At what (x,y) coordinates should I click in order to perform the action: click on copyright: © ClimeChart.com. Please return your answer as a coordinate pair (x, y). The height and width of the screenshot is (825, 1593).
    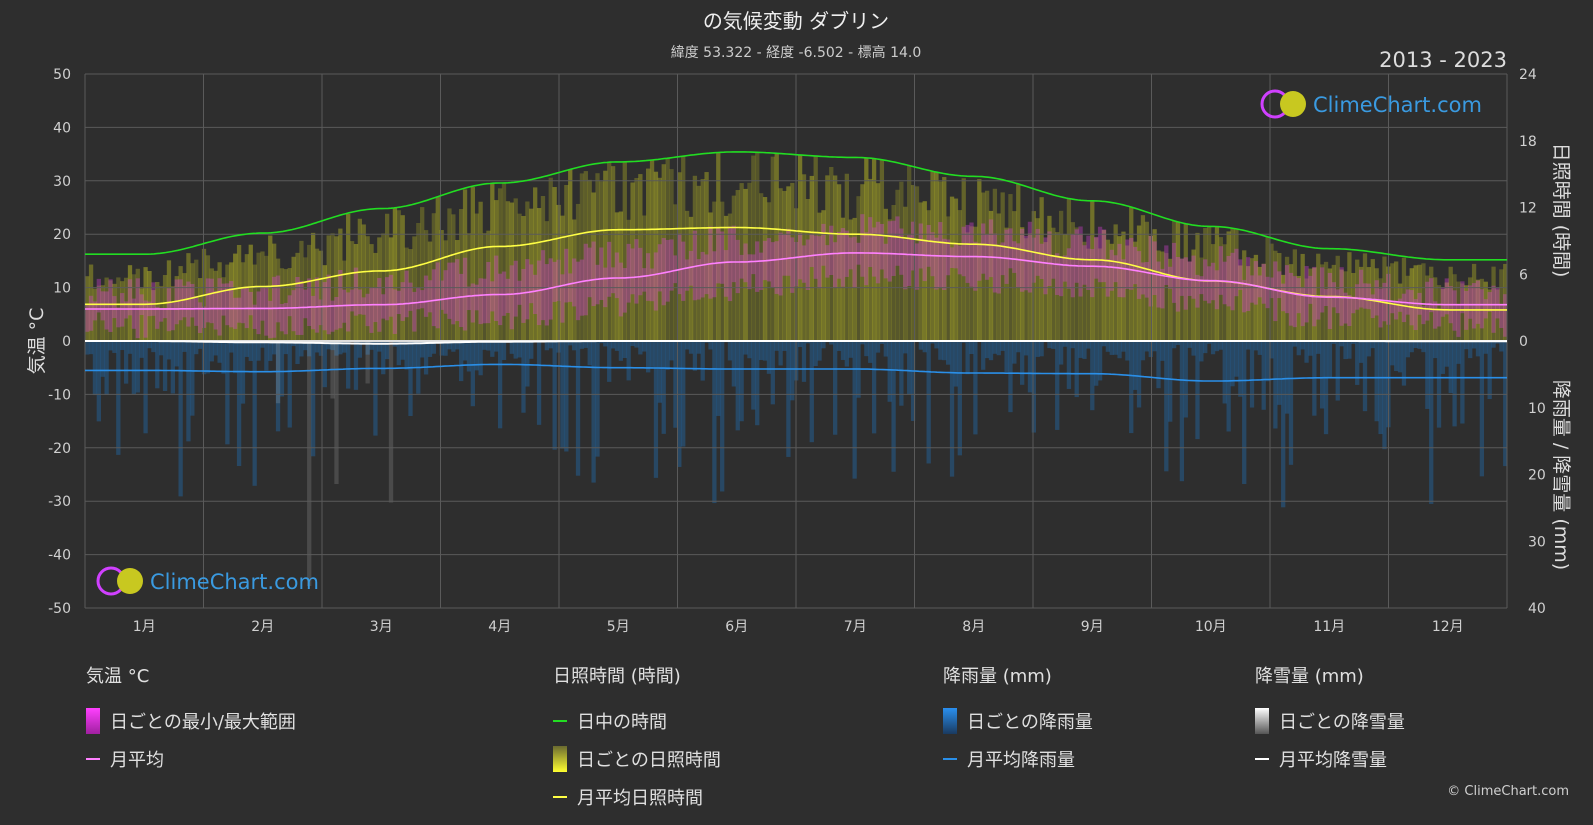
    Looking at the image, I should click on (1508, 791).